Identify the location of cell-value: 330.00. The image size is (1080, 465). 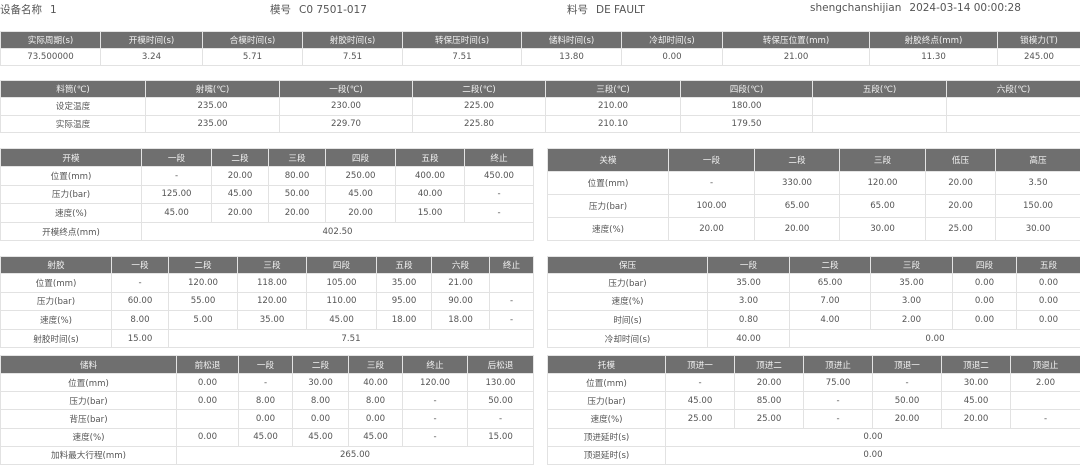
(797, 183).